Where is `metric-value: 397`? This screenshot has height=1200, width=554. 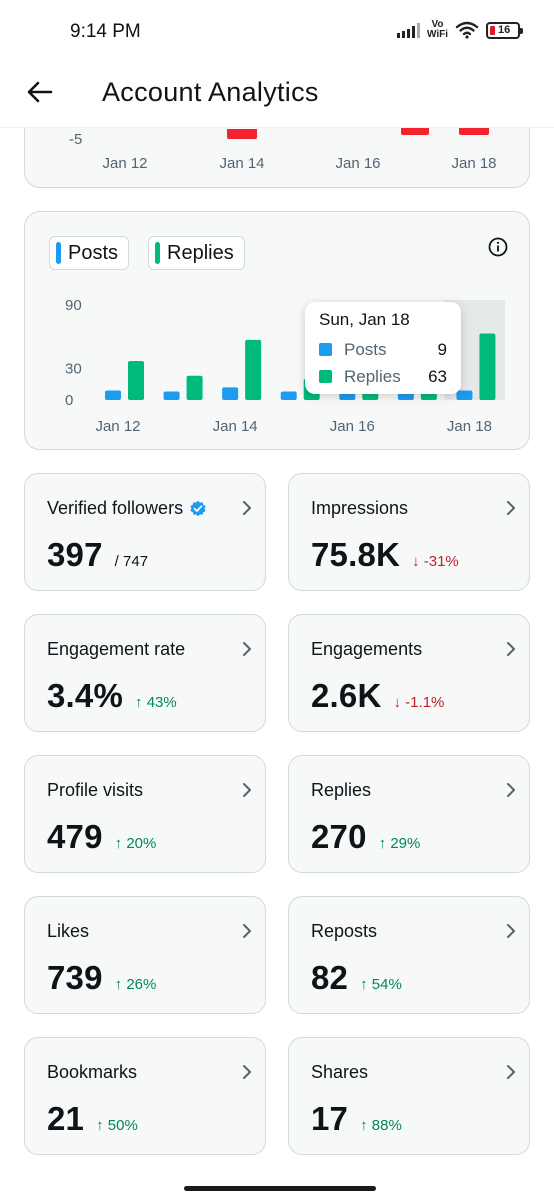
metric-value: 397 is located at coordinates (75, 554).